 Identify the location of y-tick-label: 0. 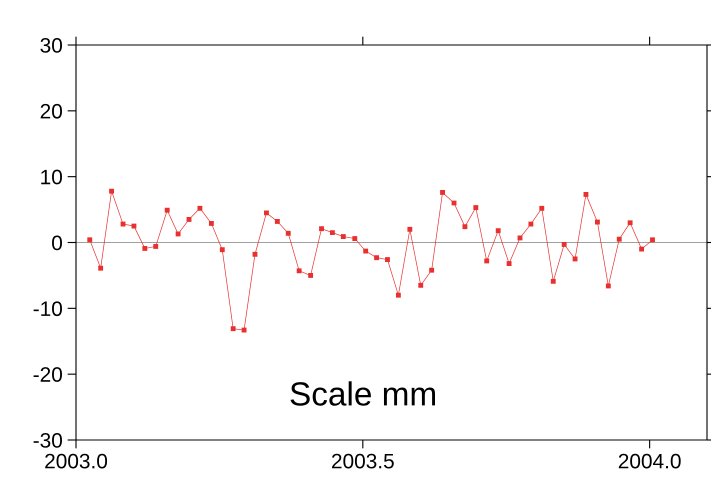
(57, 243).